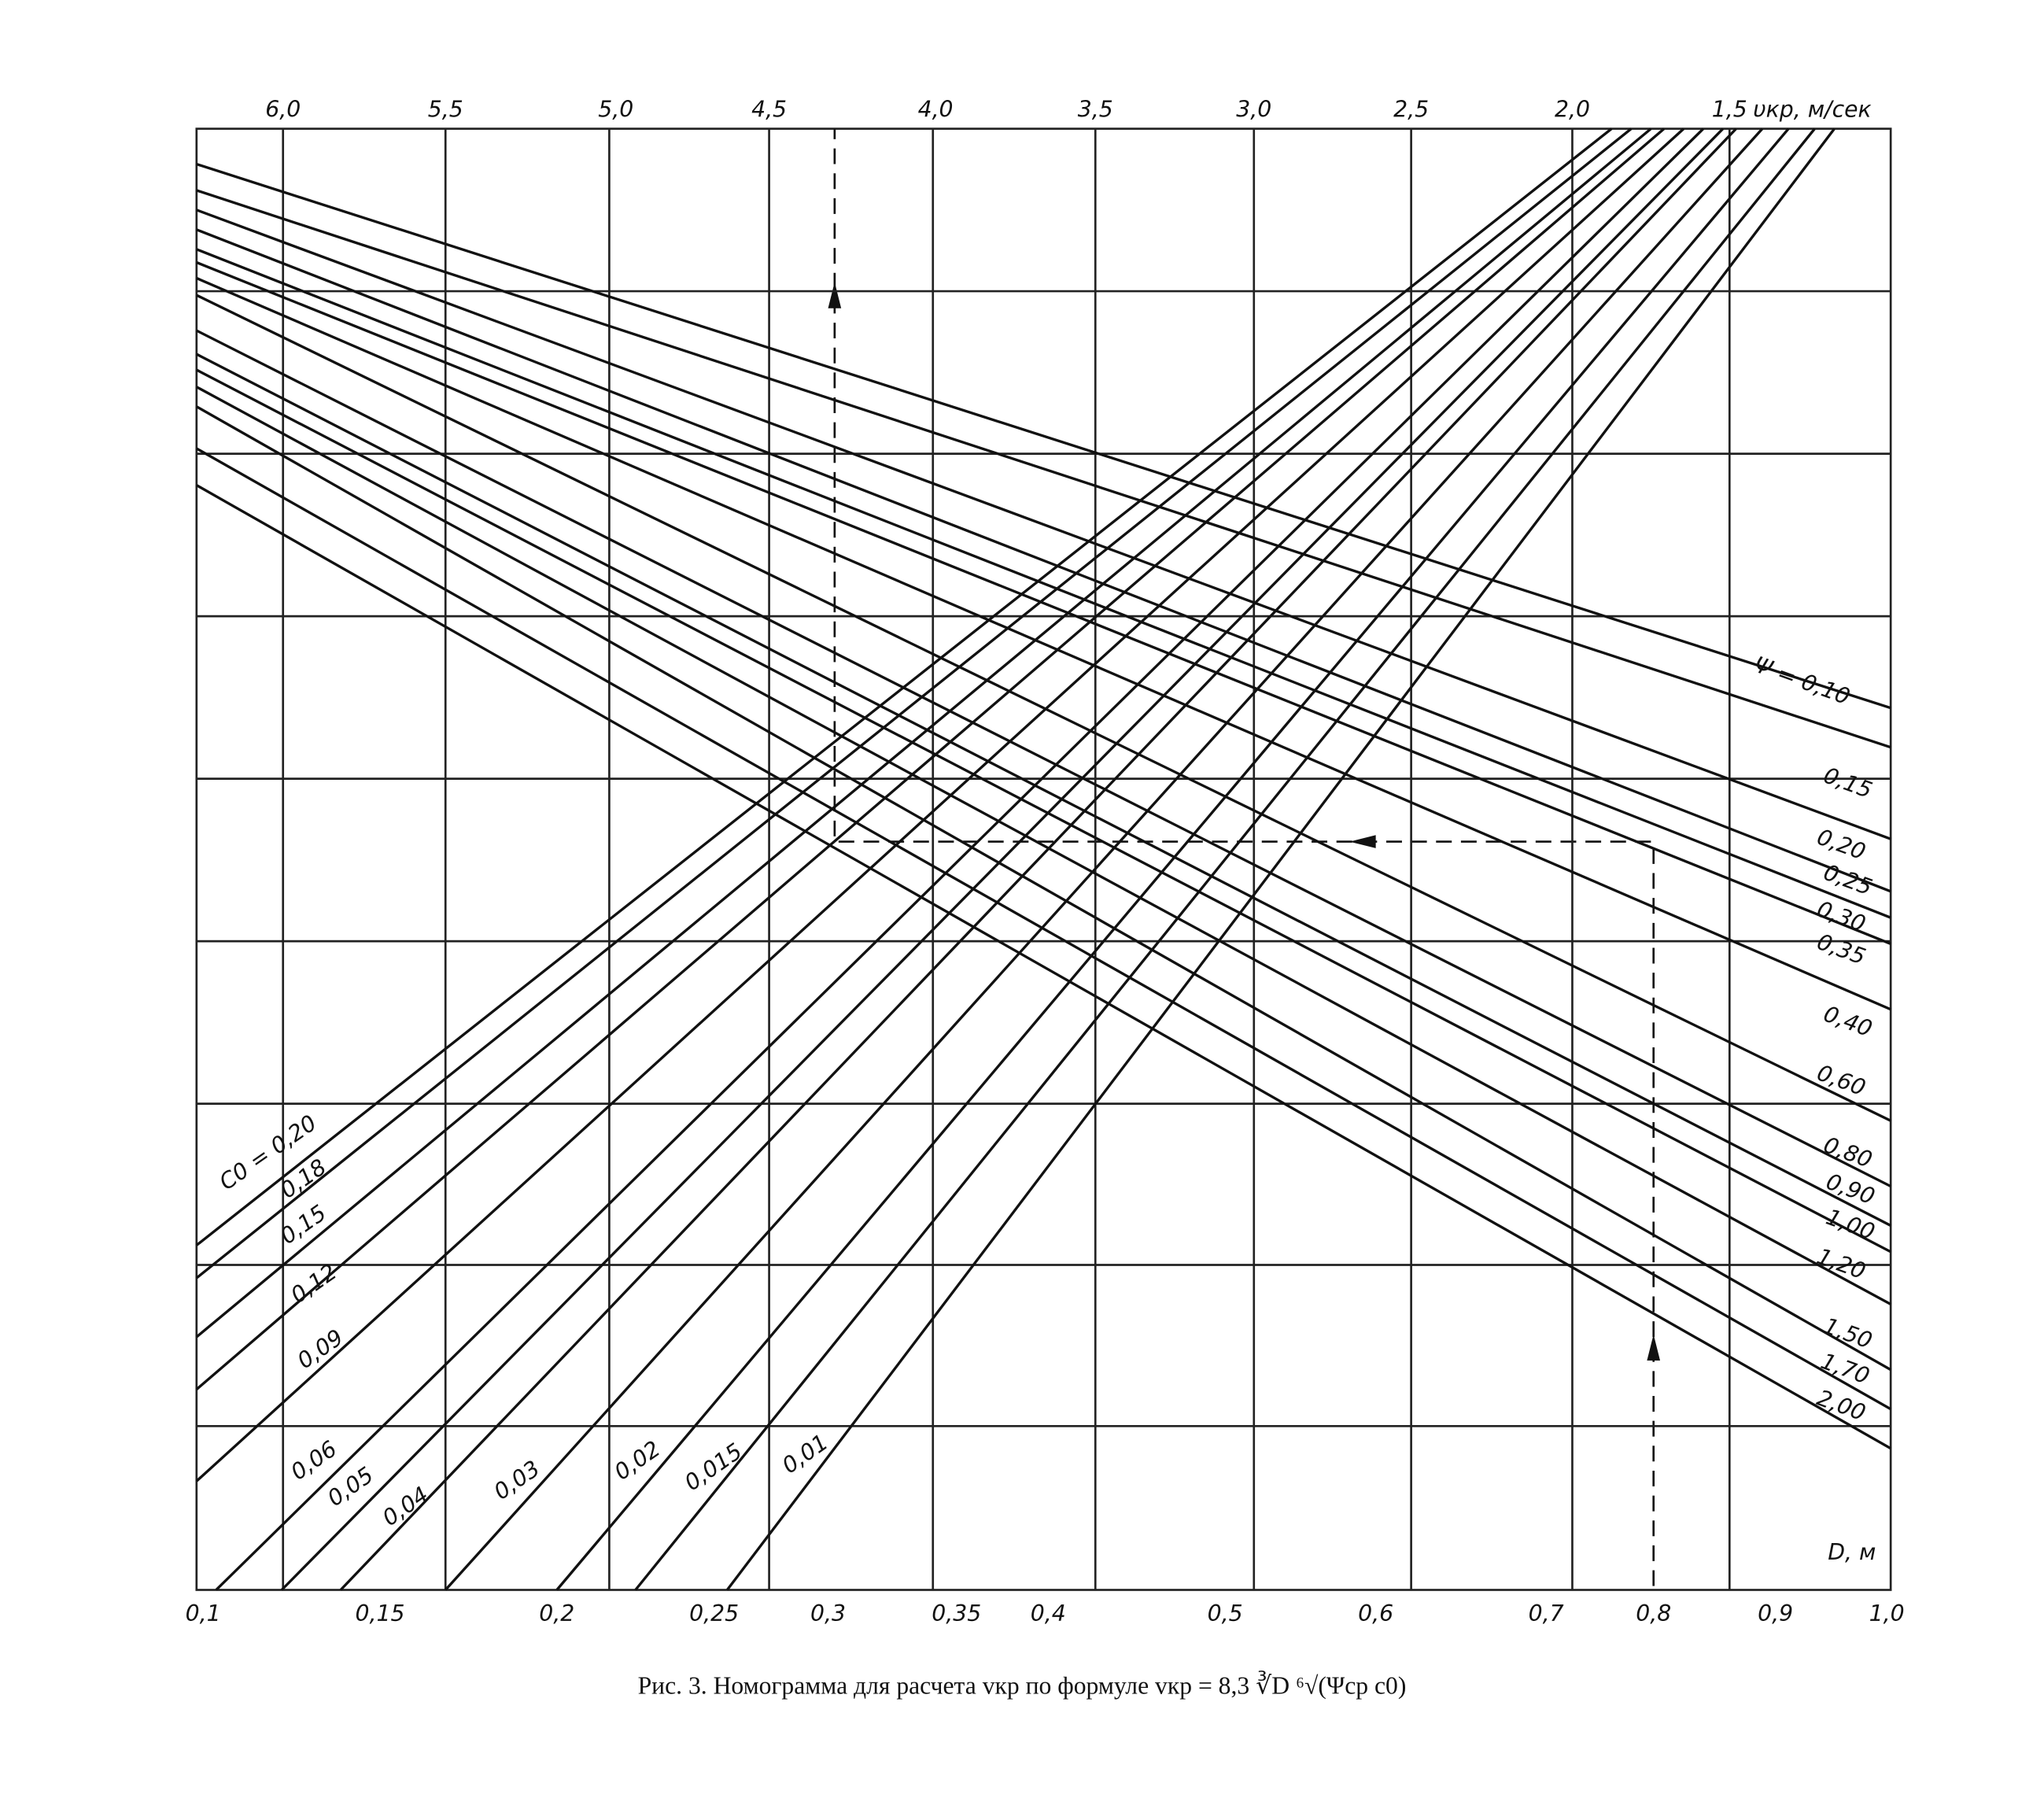 Image resolution: width=2044 pixels, height=1813 pixels. Describe the element at coordinates (1225, 1614) in the screenshot. I see `bottom-tick-label: 0,5` at that location.